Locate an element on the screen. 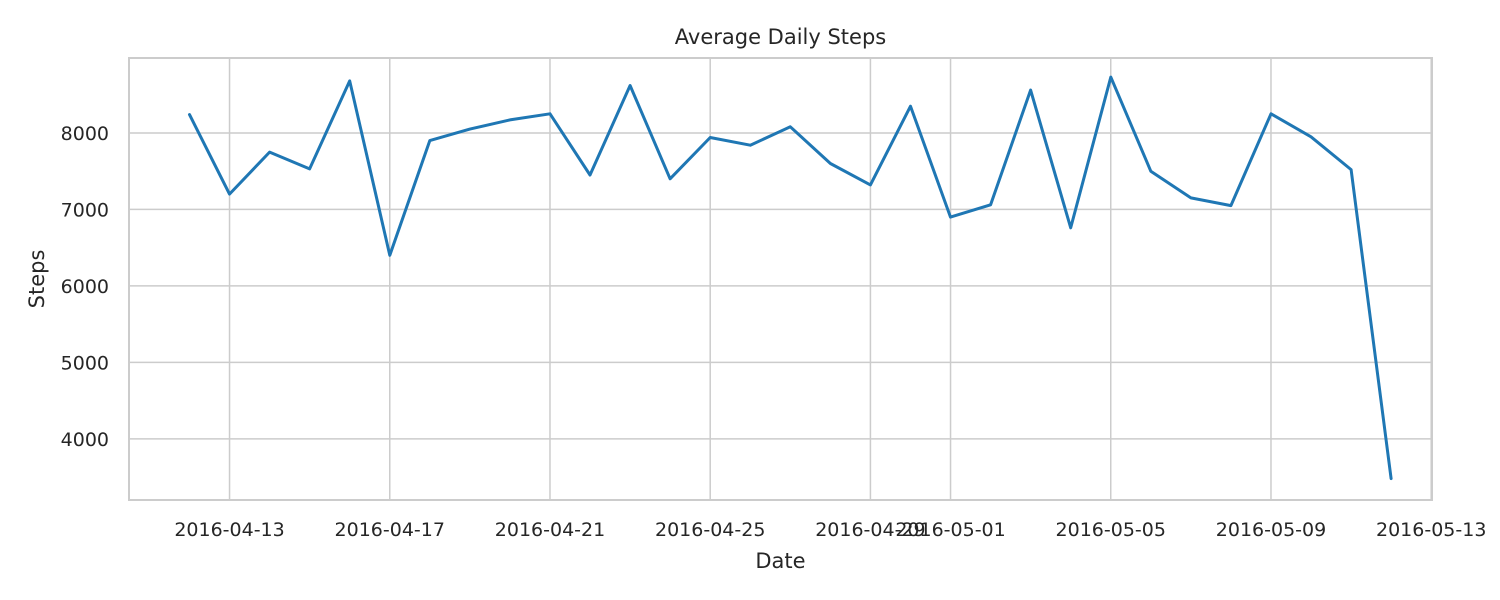  x-tick-label: 2016-04-17 is located at coordinates (390, 530).